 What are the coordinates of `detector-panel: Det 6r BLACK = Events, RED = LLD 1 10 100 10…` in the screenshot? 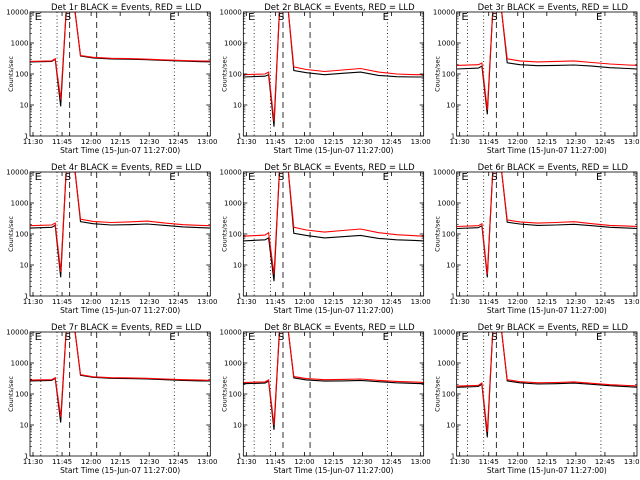 It's located at (536, 239).